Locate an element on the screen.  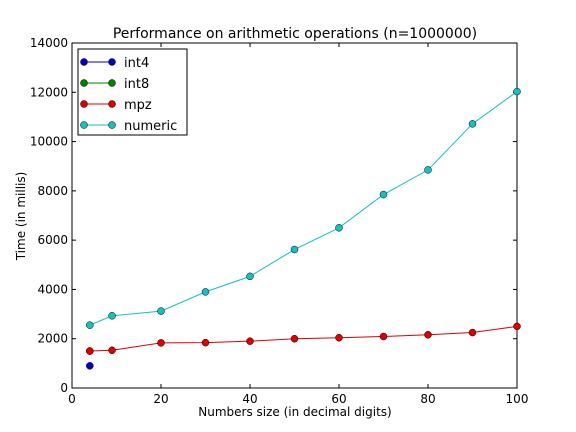
x-tick-label: 100 is located at coordinates (517, 399).